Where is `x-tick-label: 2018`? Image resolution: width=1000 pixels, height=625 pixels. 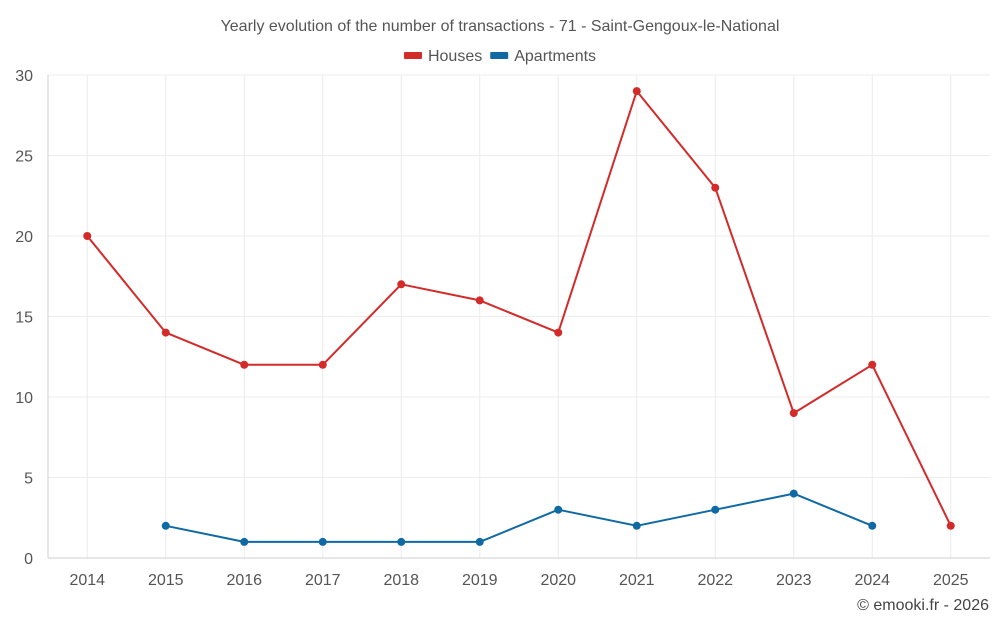
x-tick-label: 2018 is located at coordinates (401, 580).